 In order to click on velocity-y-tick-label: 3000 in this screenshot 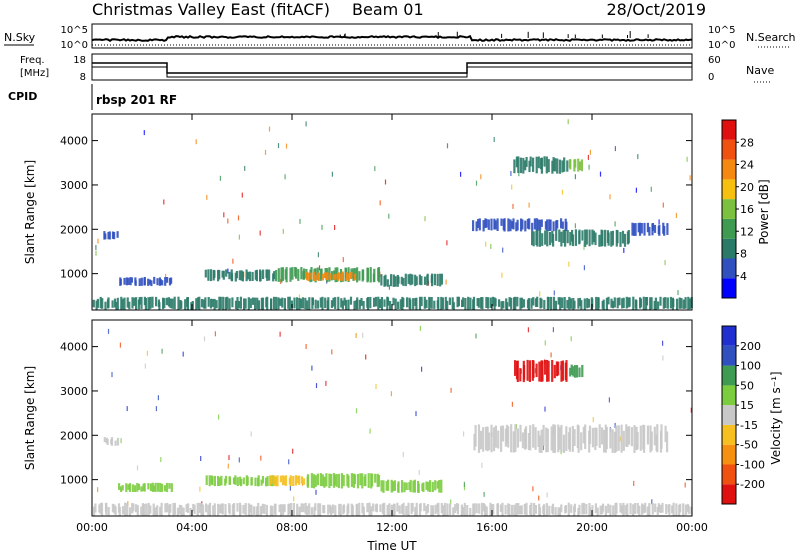, I will do `click(74, 391)`.